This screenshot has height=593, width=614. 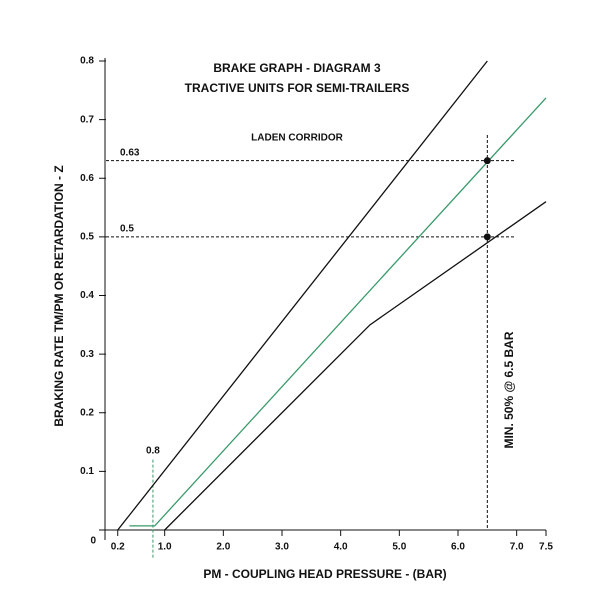 I want to click on y-tick-label: 0.2, so click(x=87, y=412).